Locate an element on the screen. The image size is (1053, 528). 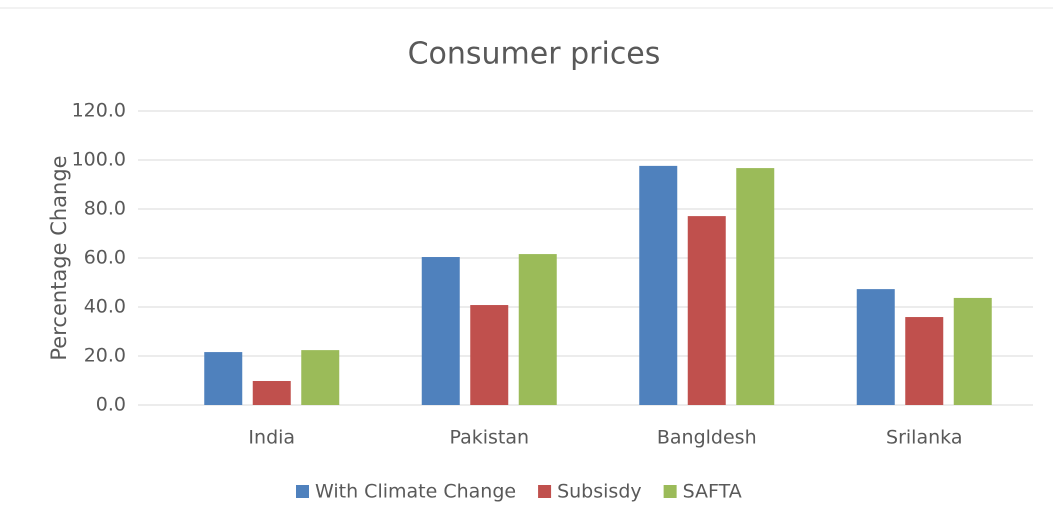
y-tick-label: 20.0 is located at coordinates (105, 356).